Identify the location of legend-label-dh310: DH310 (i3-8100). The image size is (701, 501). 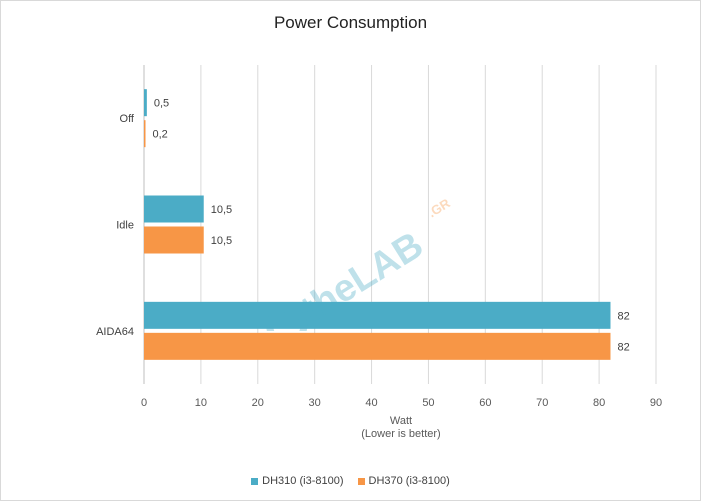
(303, 481).